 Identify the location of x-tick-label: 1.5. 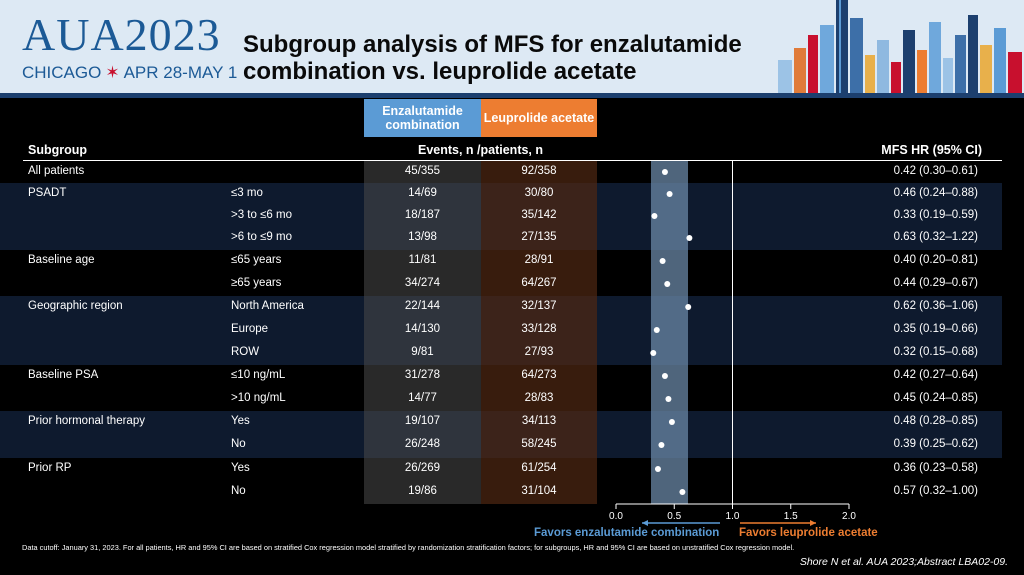
(791, 516).